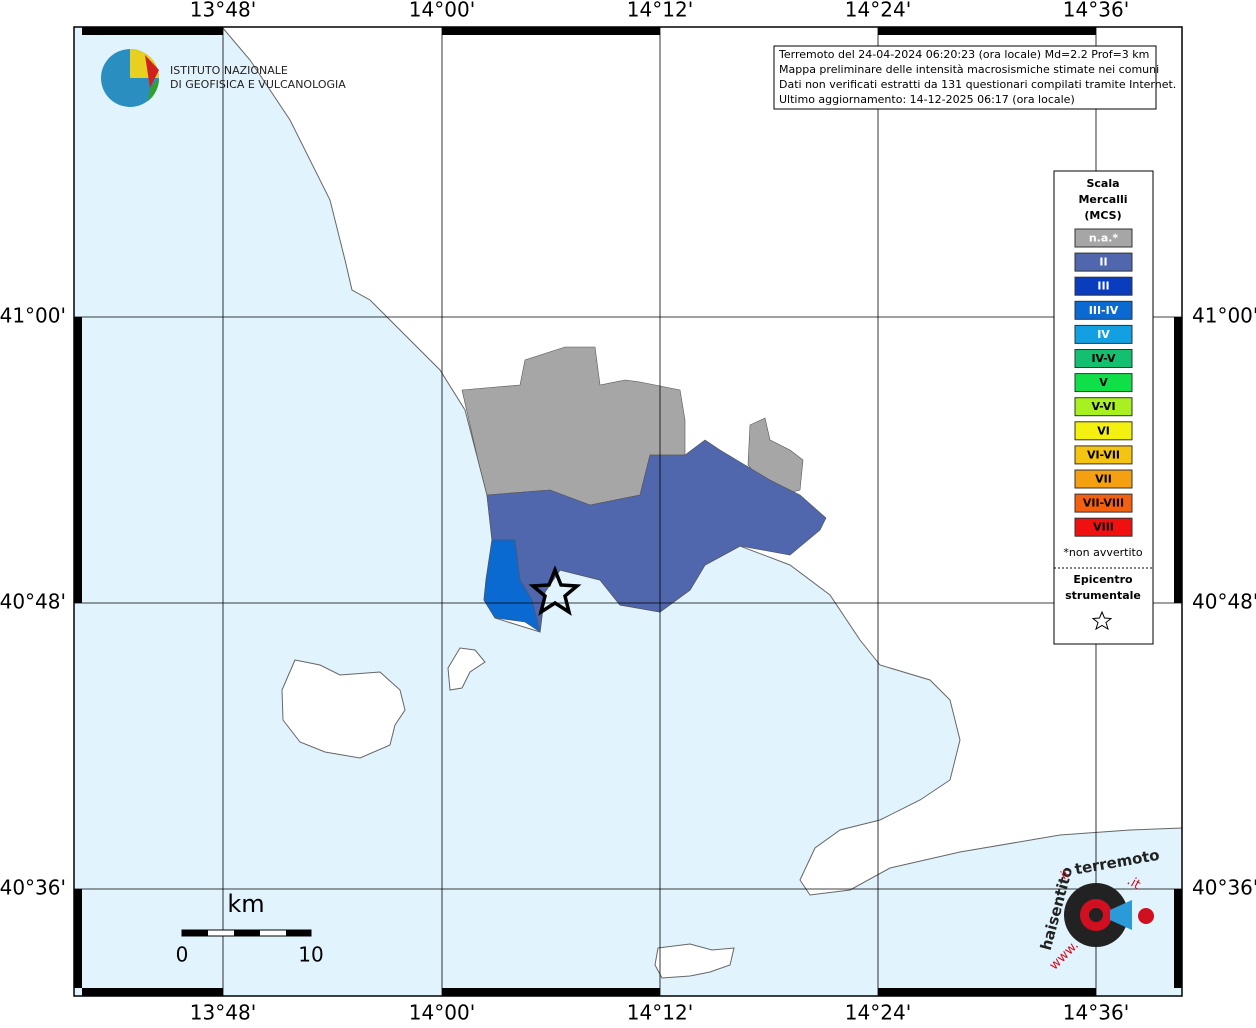 This screenshot has height=1028, width=1256. I want to click on legend-label: IV-V, so click(1103, 358).